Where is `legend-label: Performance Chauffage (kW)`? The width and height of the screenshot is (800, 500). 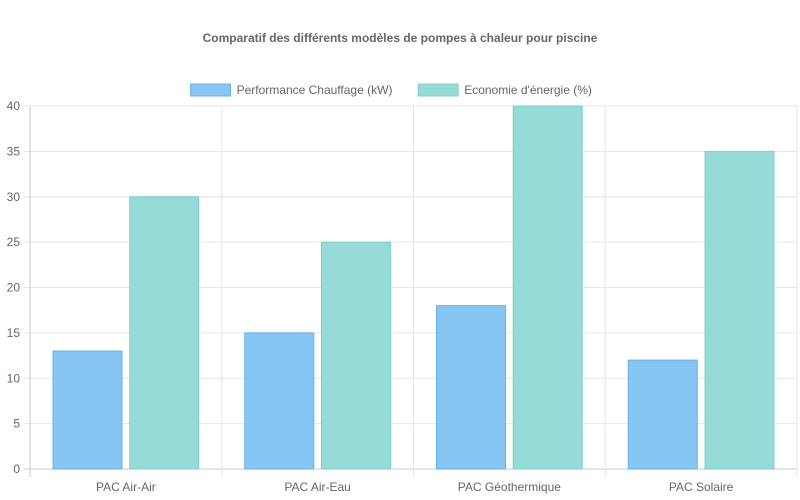 legend-label: Performance Chauffage (kW) is located at coordinates (315, 90).